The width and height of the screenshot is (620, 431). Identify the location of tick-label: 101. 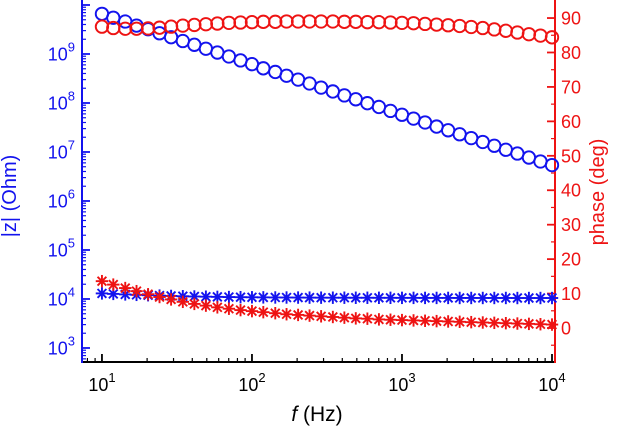
(101, 382).